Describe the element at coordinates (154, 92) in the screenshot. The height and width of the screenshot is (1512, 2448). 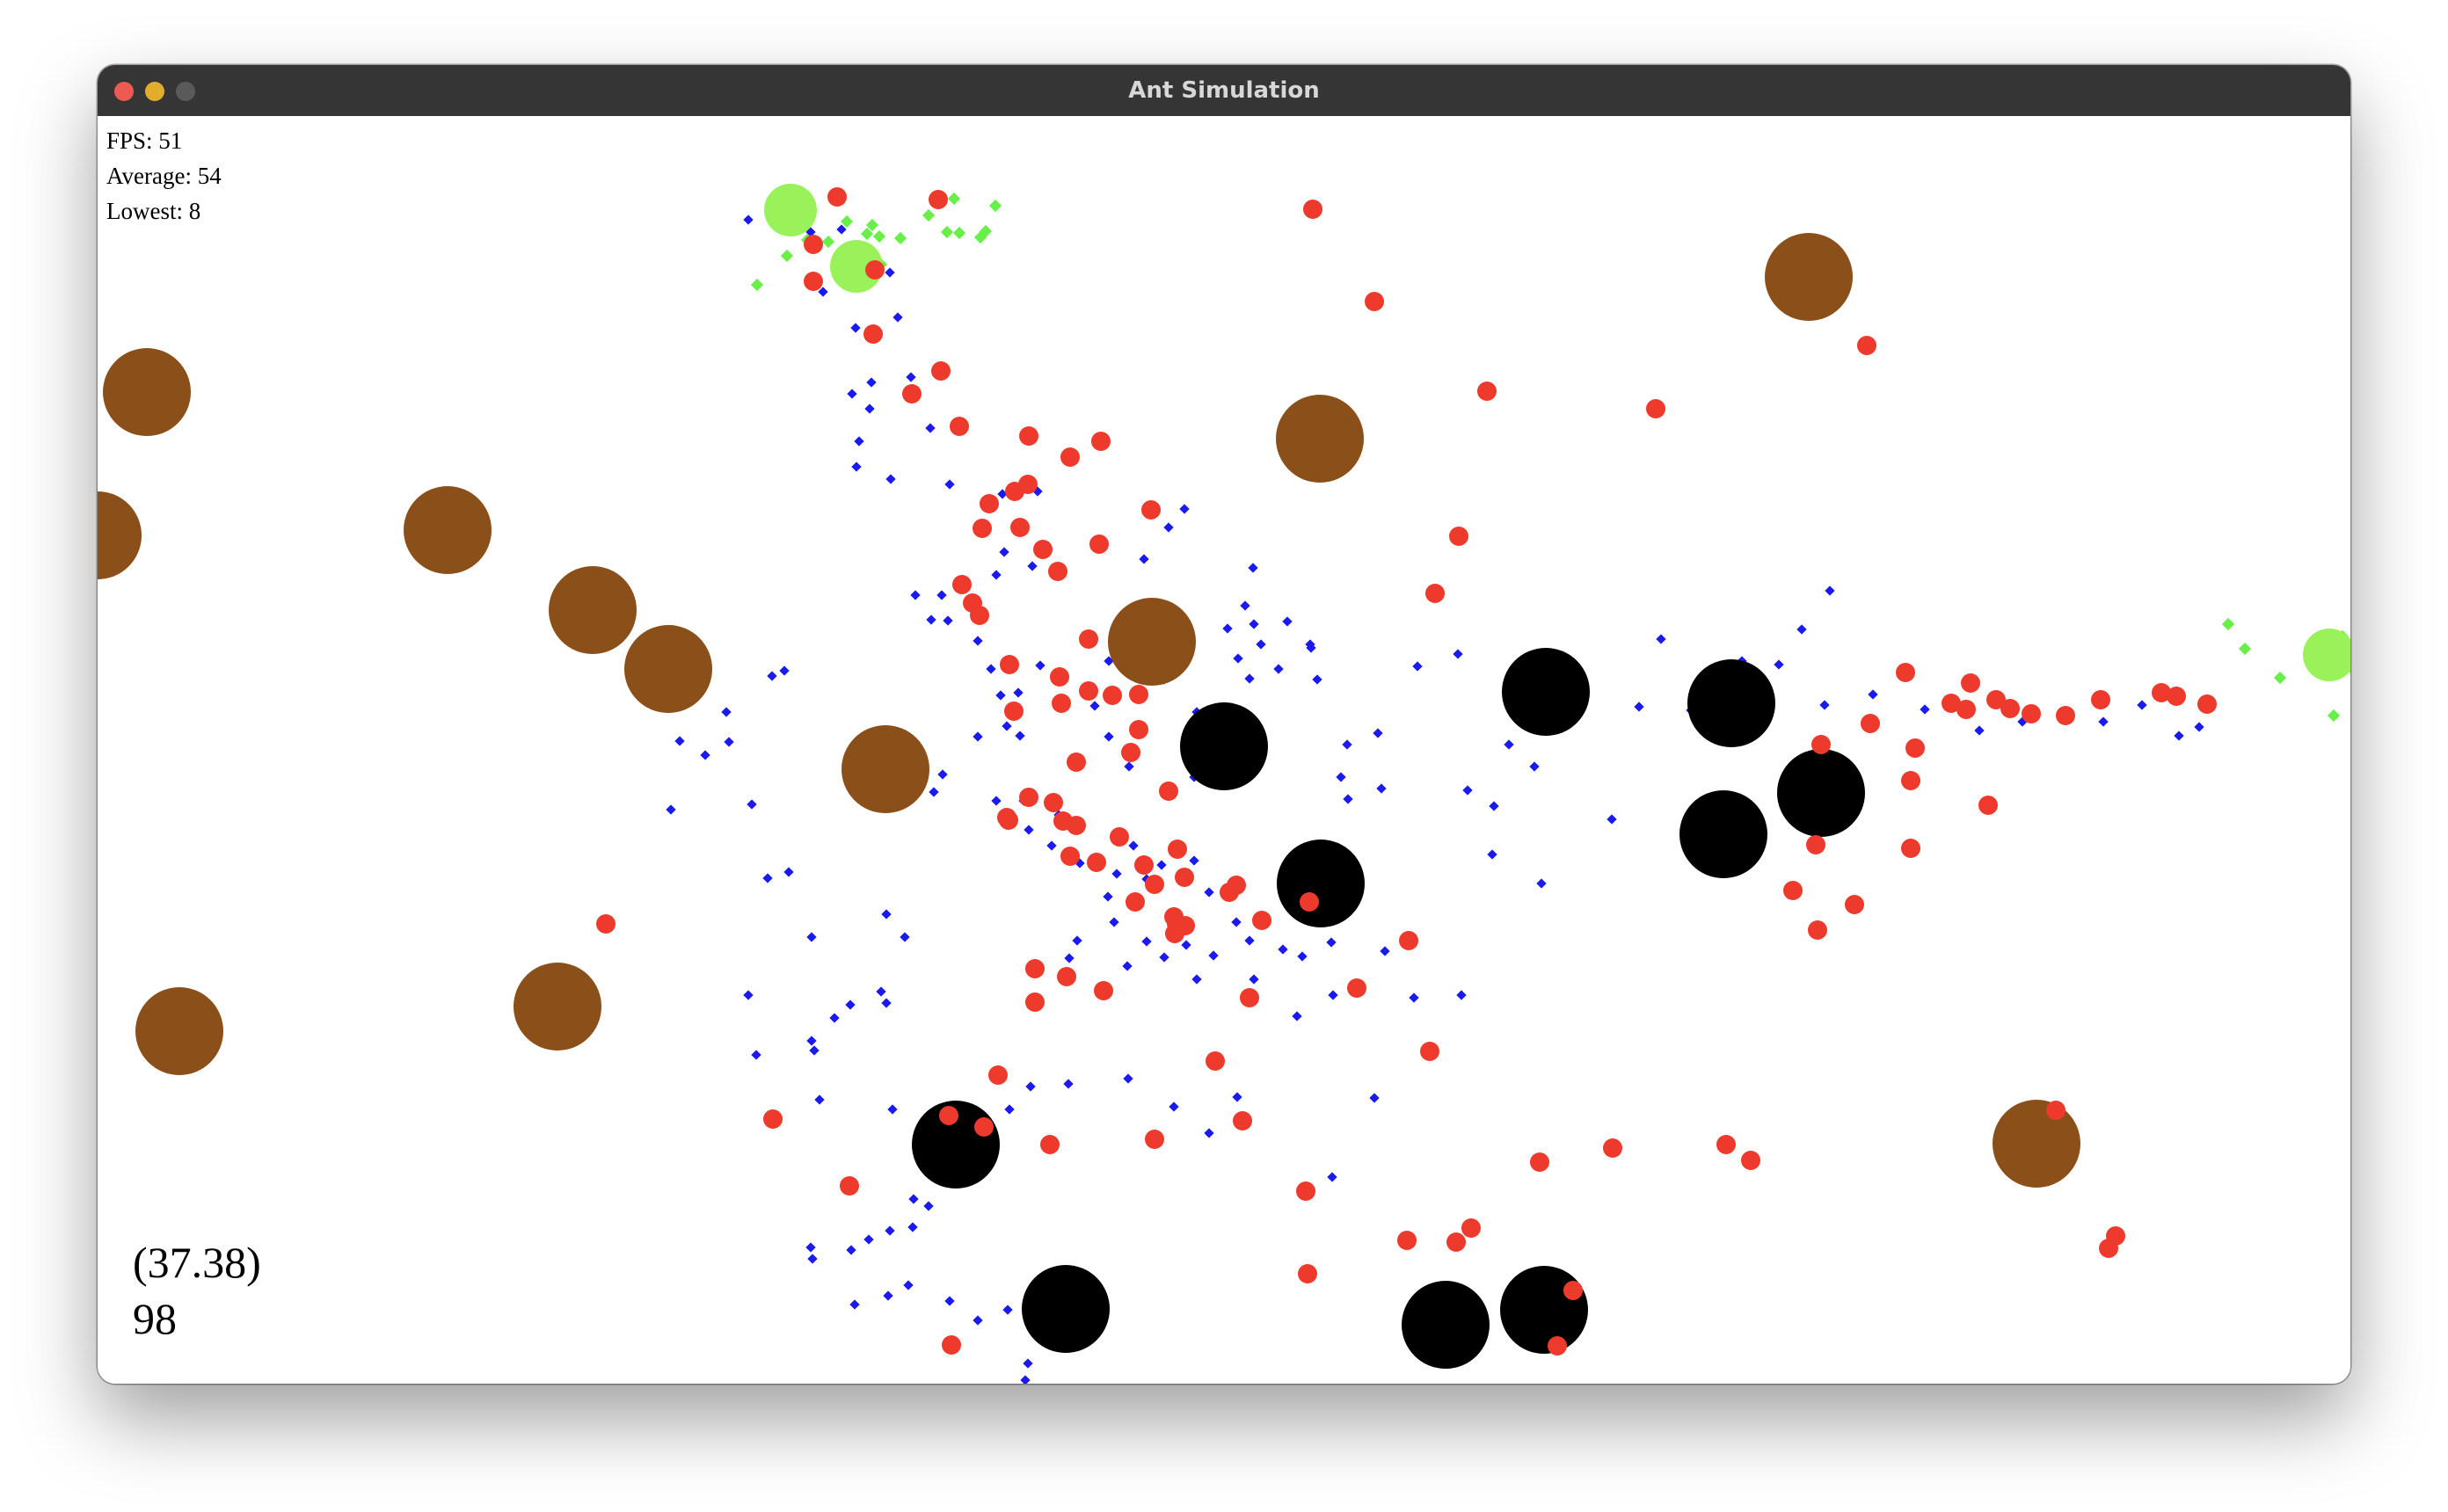
I see `minimize-button` at that location.